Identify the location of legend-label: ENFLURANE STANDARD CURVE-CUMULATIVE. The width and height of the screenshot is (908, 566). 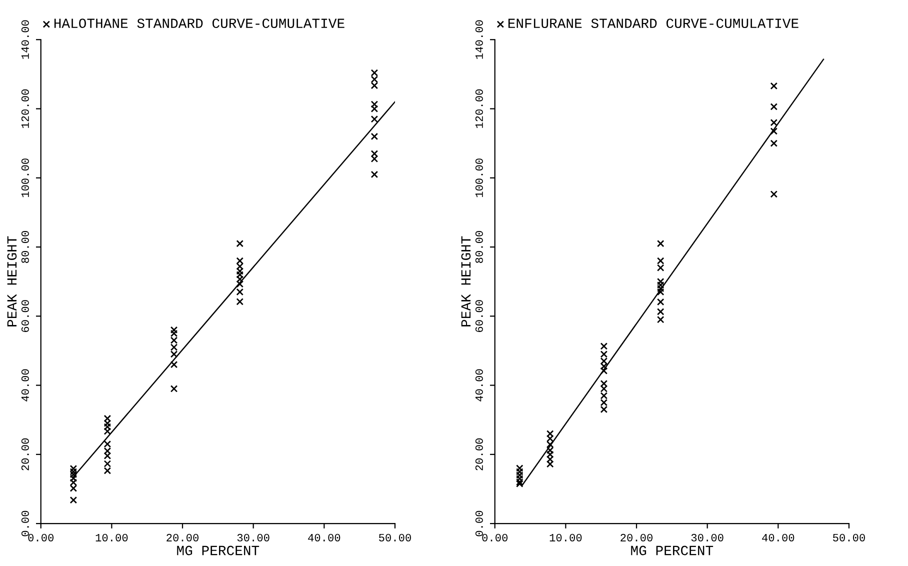
(653, 23).